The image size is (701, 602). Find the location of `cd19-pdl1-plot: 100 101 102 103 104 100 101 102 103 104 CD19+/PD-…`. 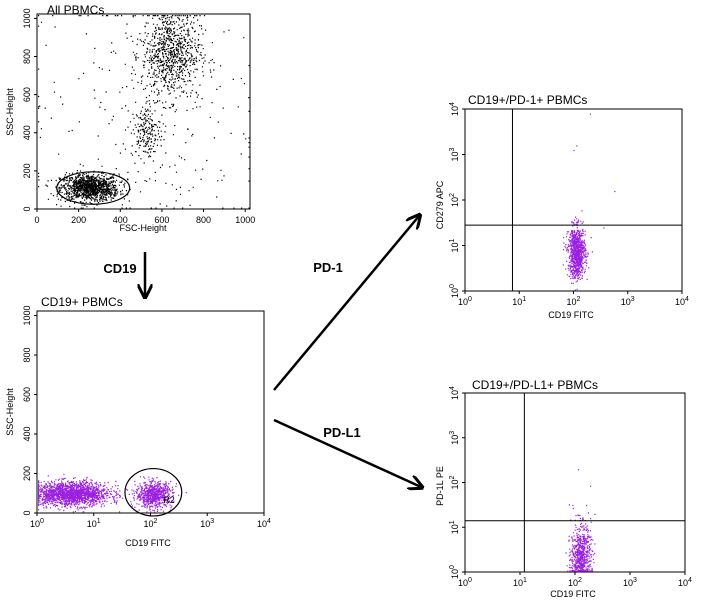

cd19-pdl1-plot: 100 101 102 103 104 100 101 102 103 104 CD19+/PD-… is located at coordinates (563, 488).